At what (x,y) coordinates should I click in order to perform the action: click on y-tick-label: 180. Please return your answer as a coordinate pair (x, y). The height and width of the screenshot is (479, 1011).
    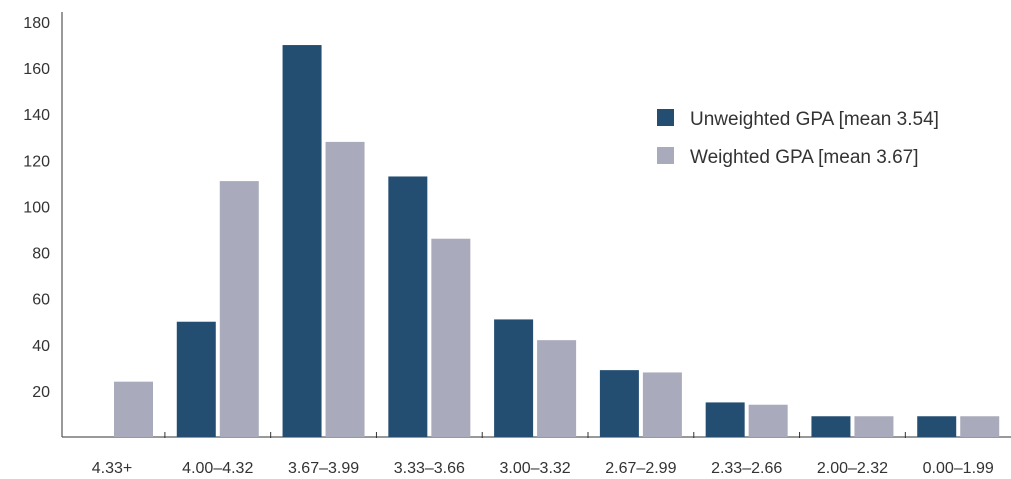
    Looking at the image, I should click on (36, 23).